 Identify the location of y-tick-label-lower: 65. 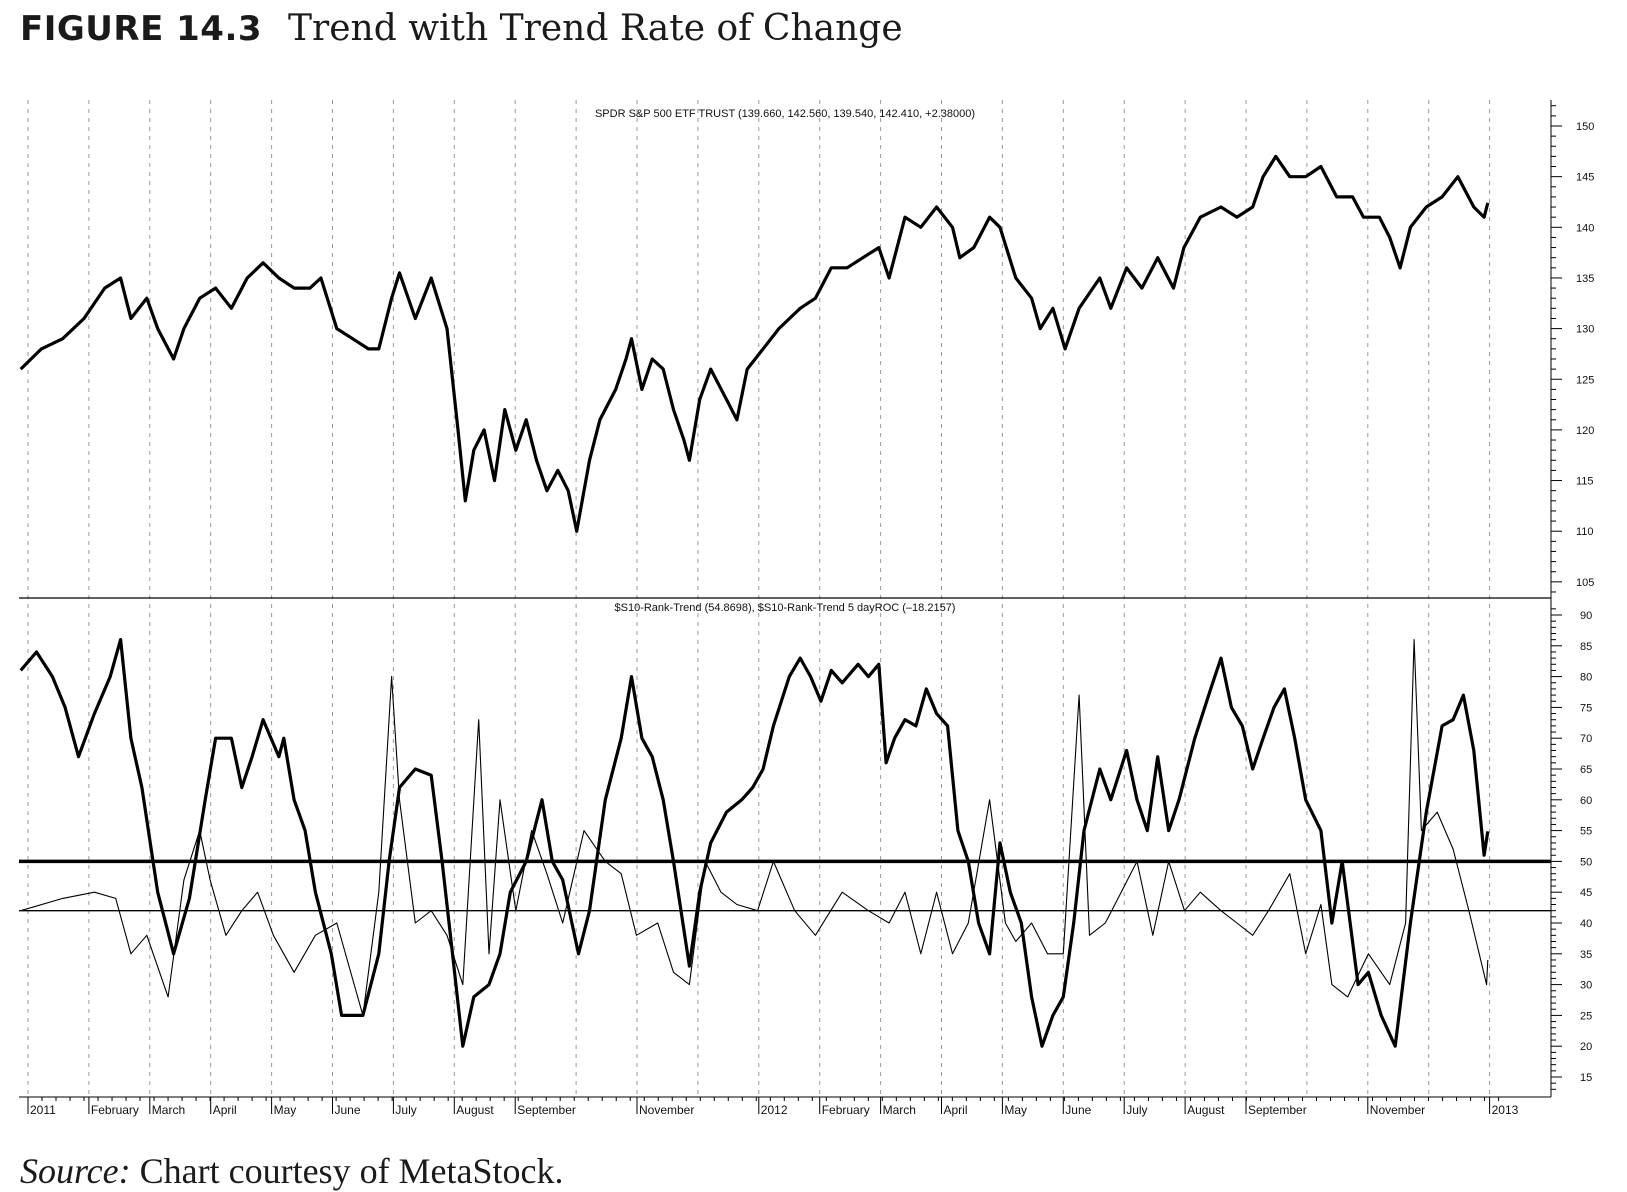
(1586, 770).